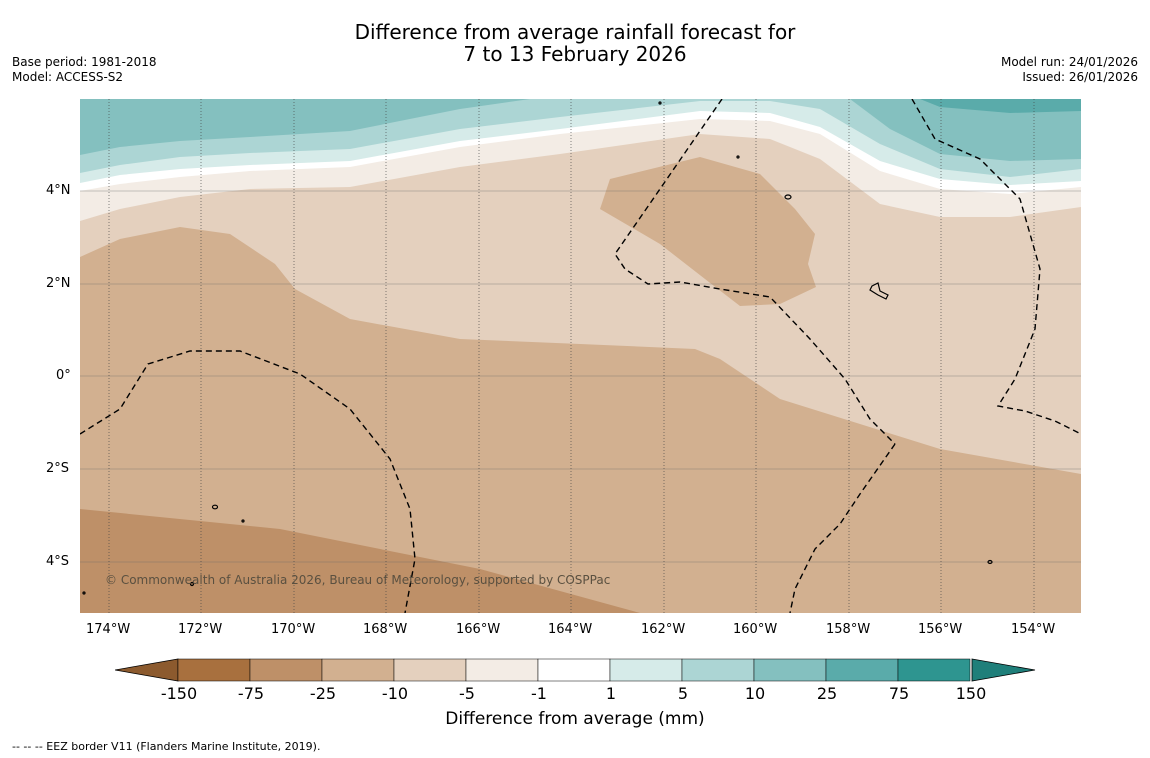 This screenshot has height=758, width=1150. I want to click on lat-label-4s: 4°S, so click(58, 561).